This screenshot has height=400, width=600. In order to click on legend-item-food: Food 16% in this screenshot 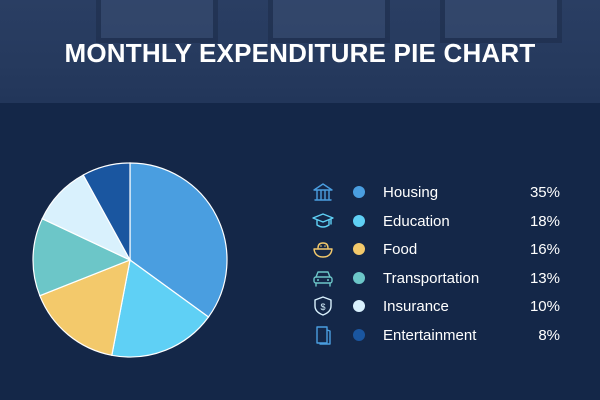, I will do `click(442, 249)`.